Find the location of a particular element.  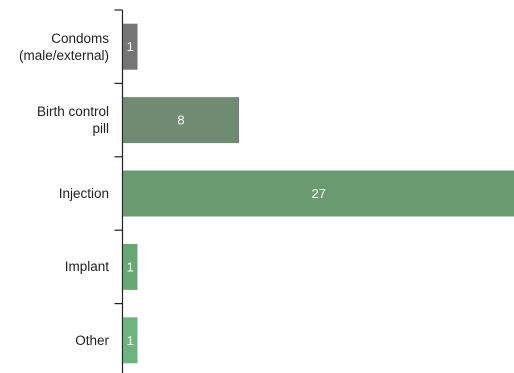

y-axis-group is located at coordinates (119, 191).